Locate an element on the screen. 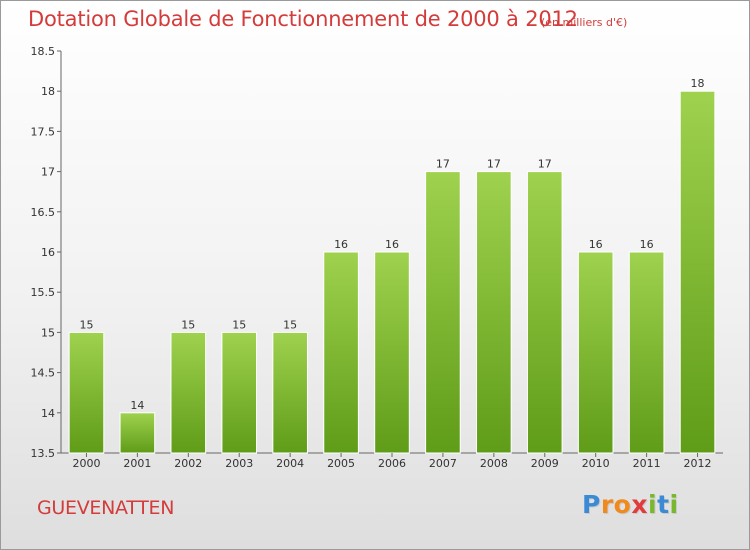 Image resolution: width=750 pixels, height=550 pixels. bar-value-label: 18 is located at coordinates (698, 83).